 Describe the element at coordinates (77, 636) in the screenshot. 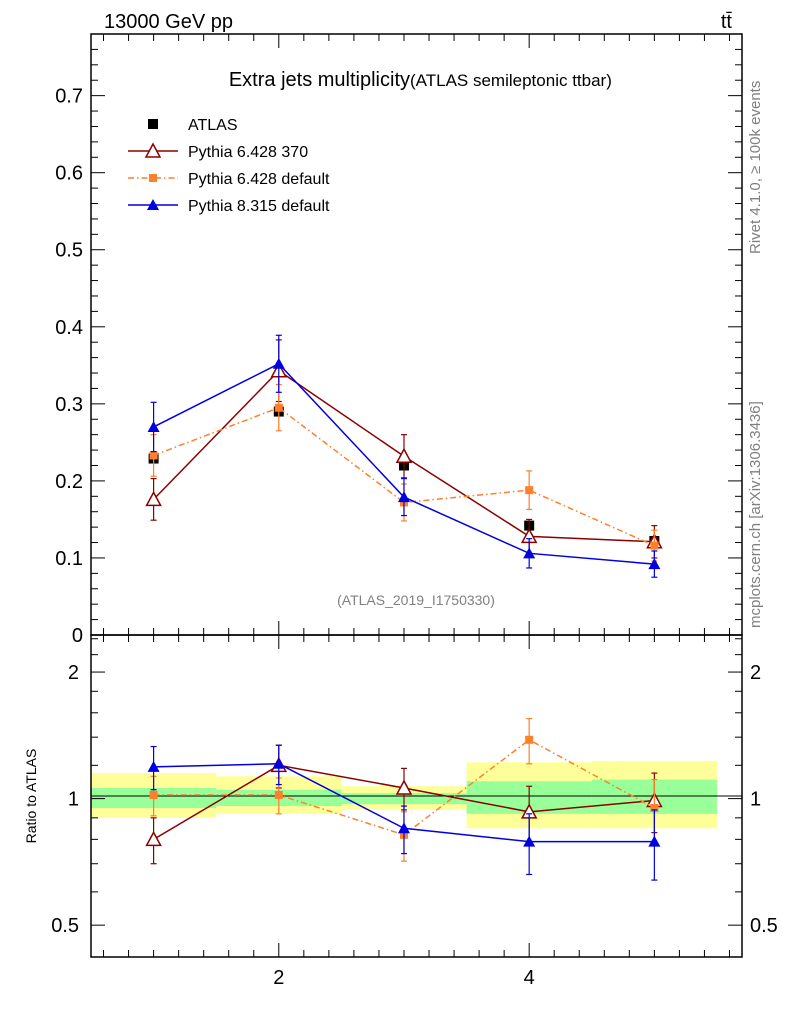

I see `y-tick-label: 0` at that location.